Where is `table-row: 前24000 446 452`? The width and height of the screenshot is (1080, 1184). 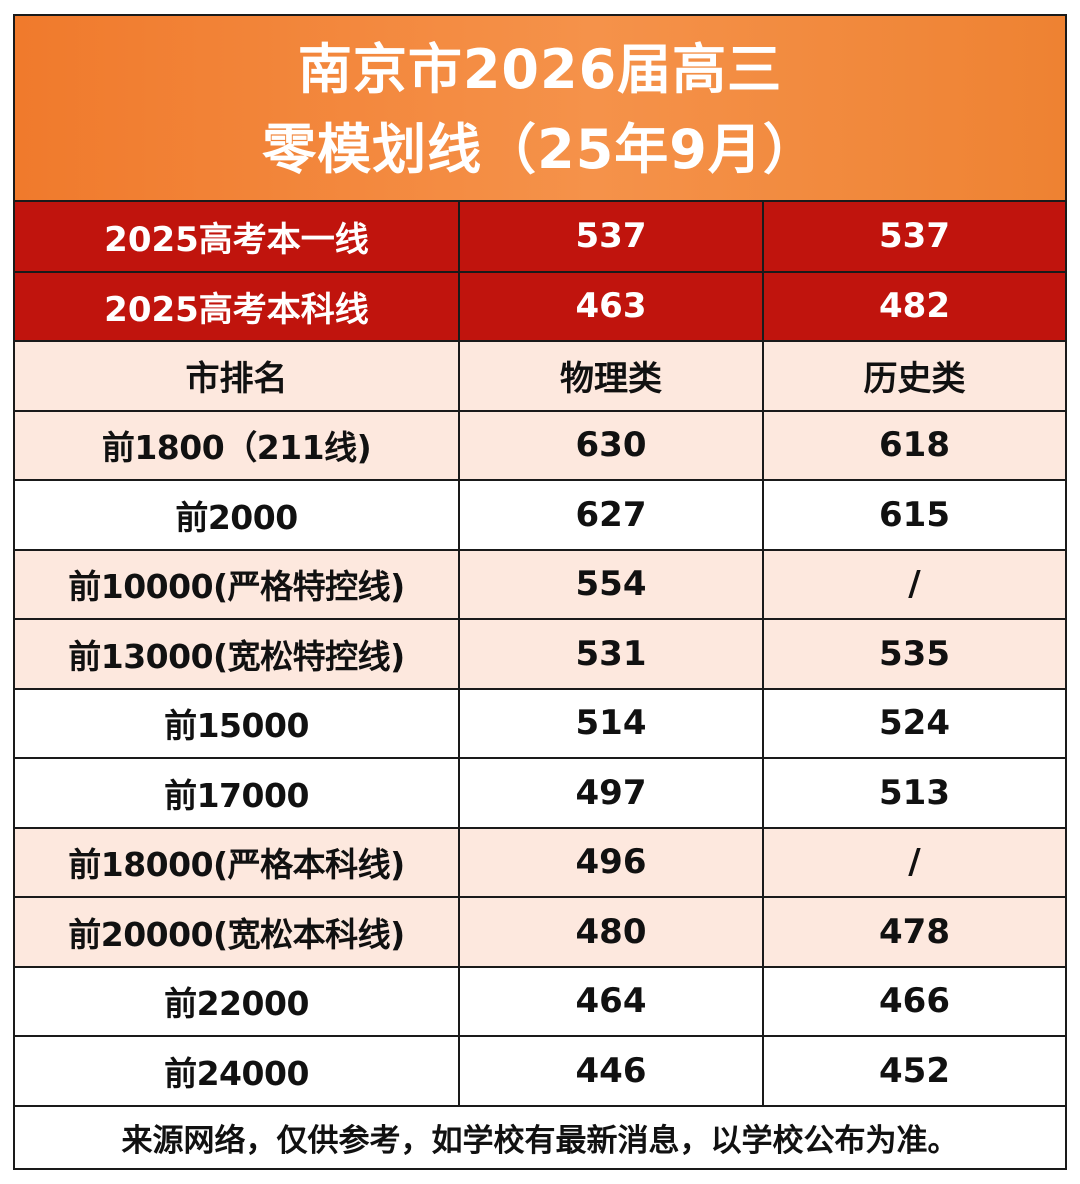 table-row: 前24000 446 452 is located at coordinates (540, 1071).